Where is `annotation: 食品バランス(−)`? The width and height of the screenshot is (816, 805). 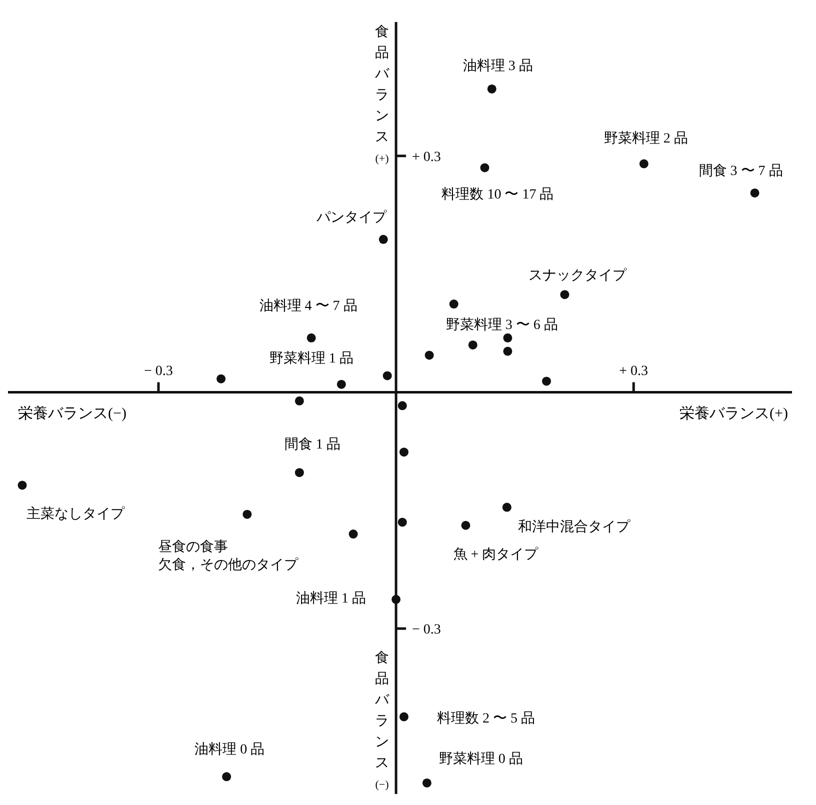 annotation: 食品バランス(−) is located at coordinates (382, 720).